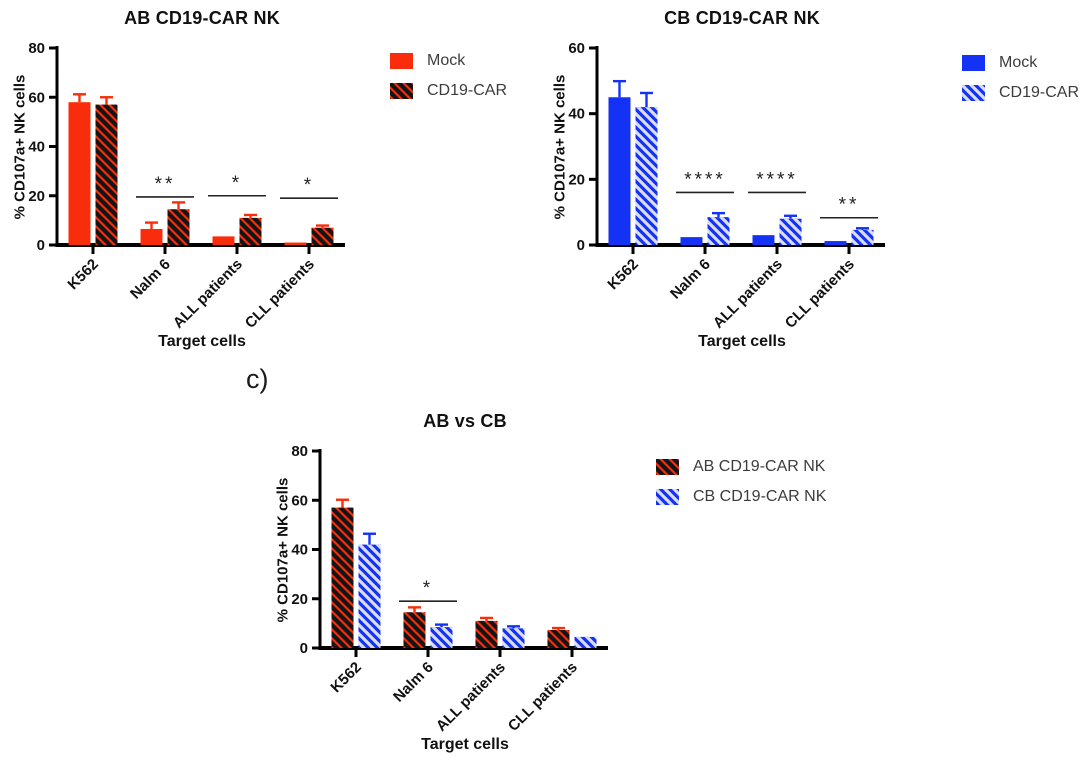 The width and height of the screenshot is (1080, 760). I want to click on chart-title-cb: CB CD19-CAR NK, so click(742, 18).